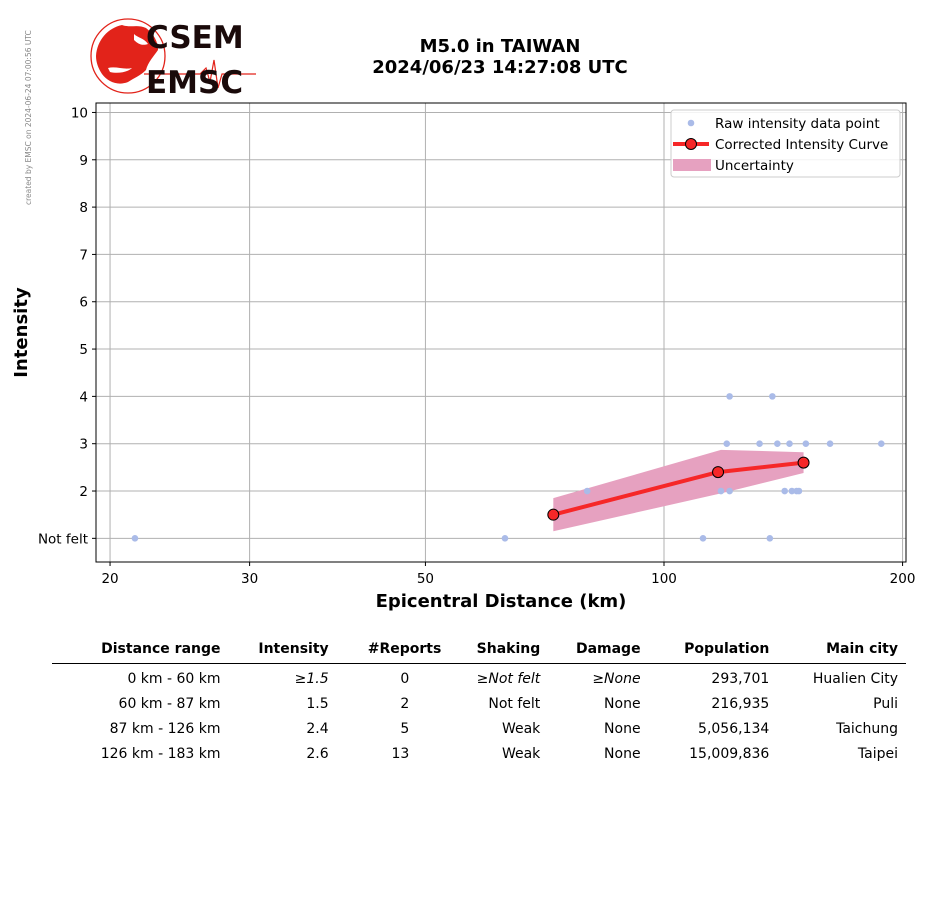 This screenshot has width=927, height=905. Describe the element at coordinates (885, 703) in the screenshot. I see `cell-main-city: Puli` at that location.